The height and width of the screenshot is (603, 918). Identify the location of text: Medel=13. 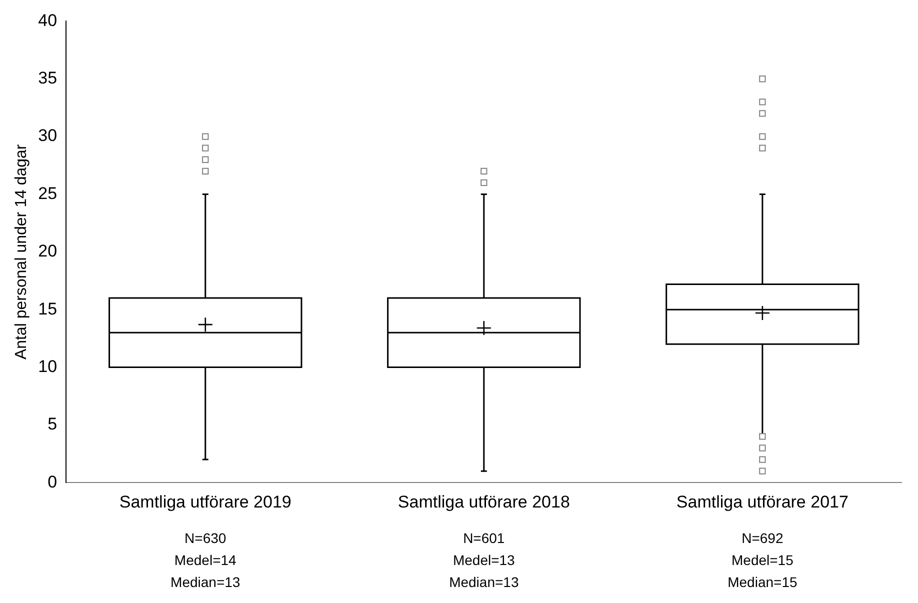
(484, 560).